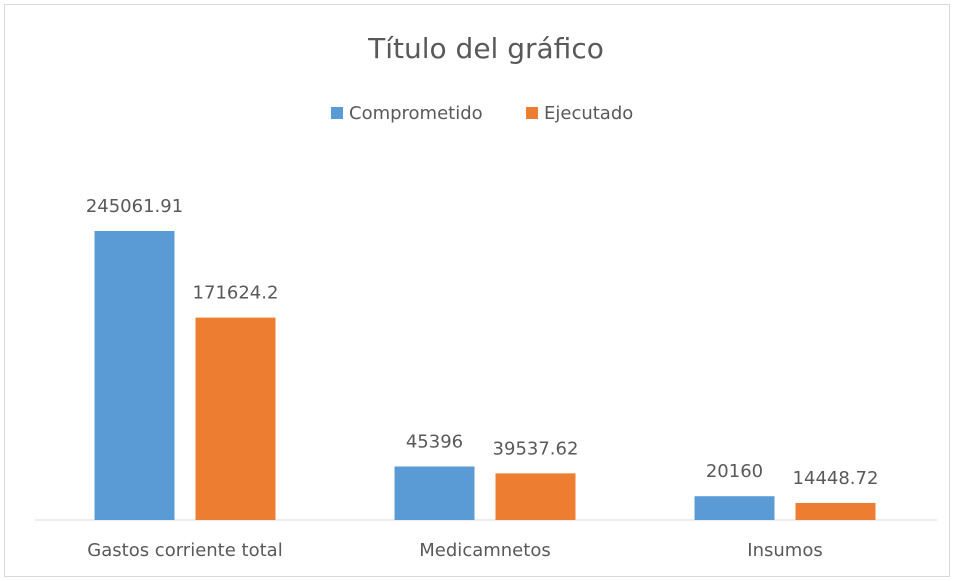 This screenshot has height=581, width=954. I want to click on data-label: 20160, so click(734, 471).